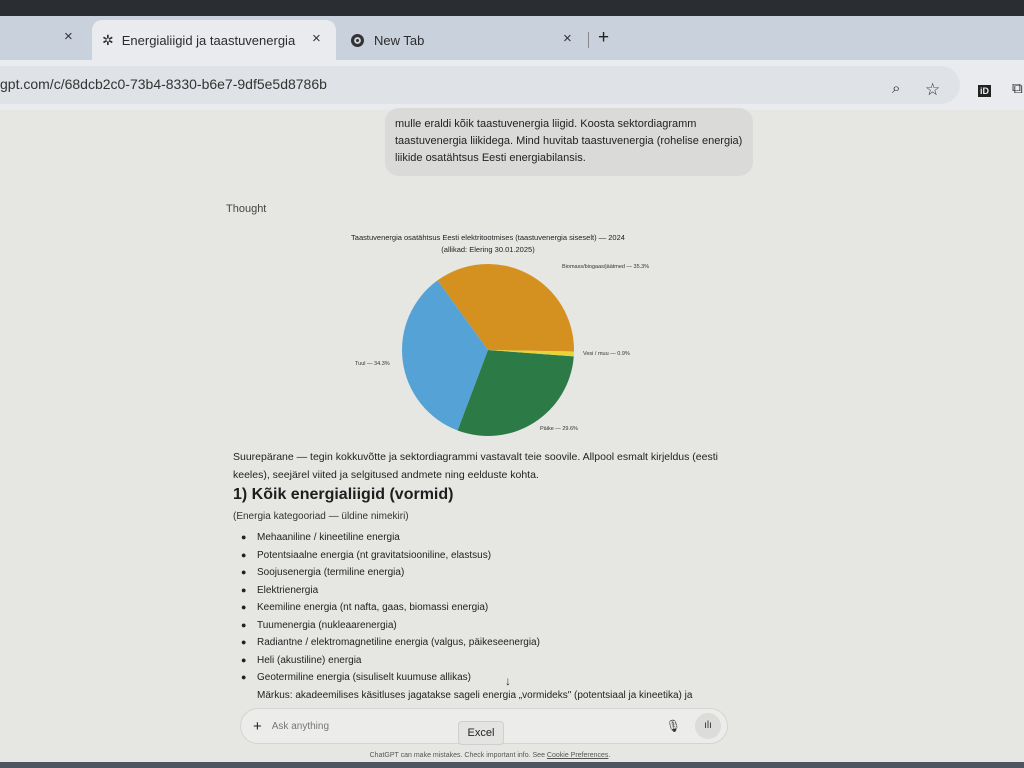 The height and width of the screenshot is (768, 1024). I want to click on thought-toggle: Thought, so click(246, 209).